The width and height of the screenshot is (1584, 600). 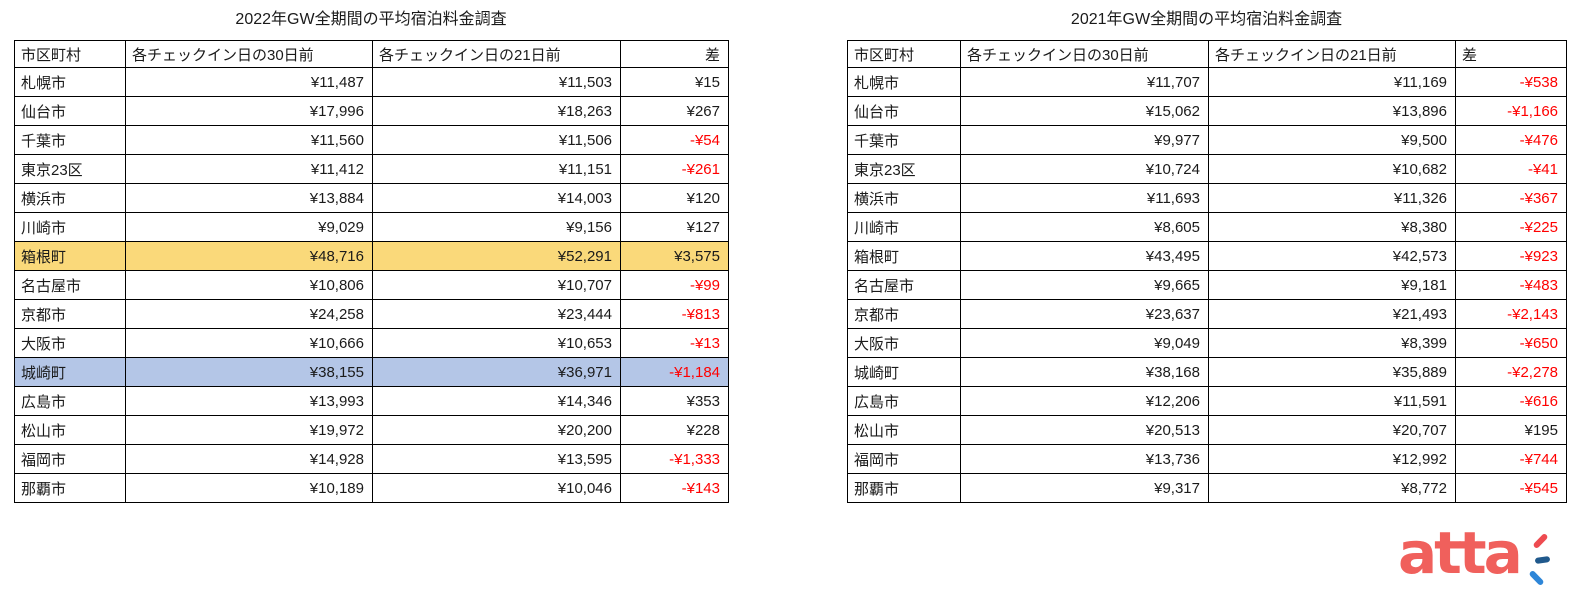 I want to click on table-row: 東京23区 ¥11,412 ¥11,151 -¥261, so click(x=371, y=169).